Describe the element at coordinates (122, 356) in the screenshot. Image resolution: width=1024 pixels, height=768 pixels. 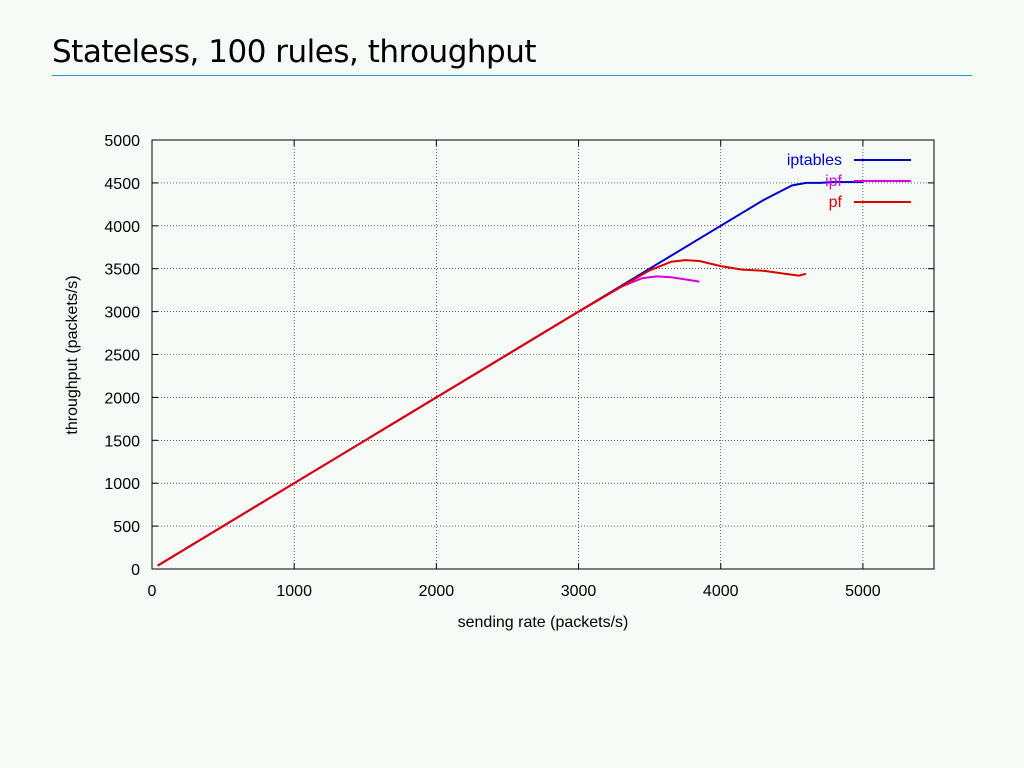
I see `y-tick-label: 2500` at that location.